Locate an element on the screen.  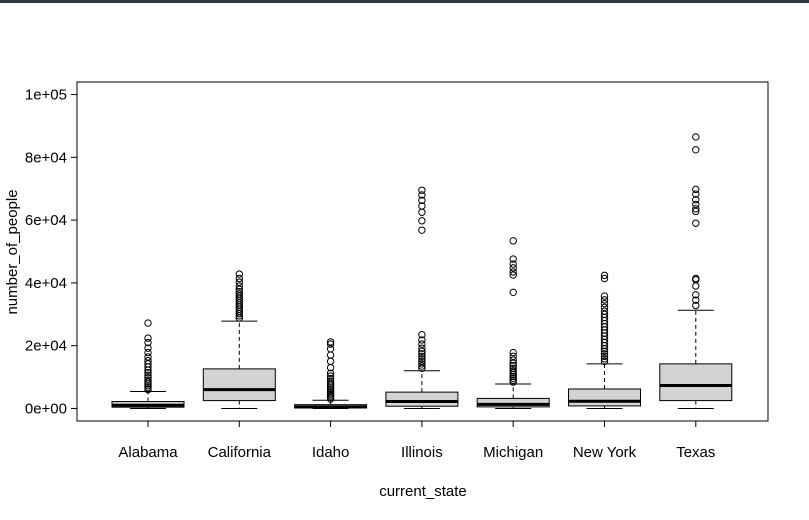
y-tick-label: 8e+04 is located at coordinates (46, 157).